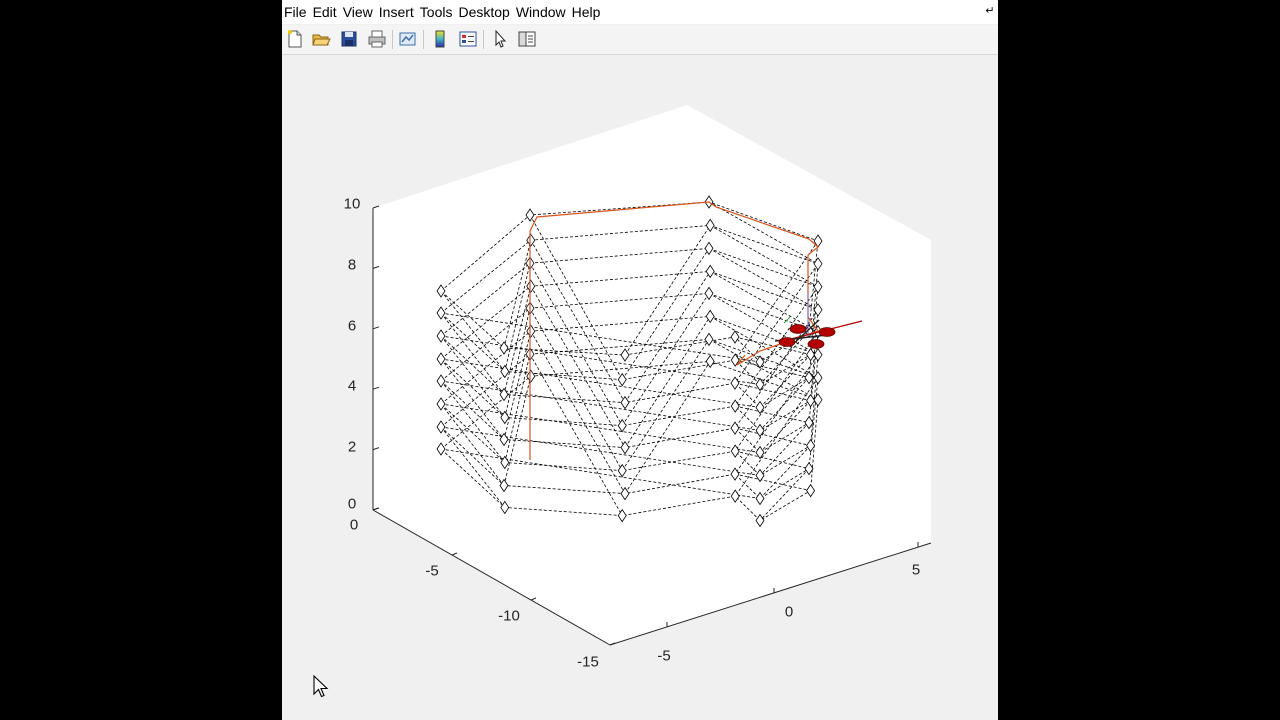  What do you see at coordinates (916, 570) in the screenshot?
I see `x-tick-label: 5` at bounding box center [916, 570].